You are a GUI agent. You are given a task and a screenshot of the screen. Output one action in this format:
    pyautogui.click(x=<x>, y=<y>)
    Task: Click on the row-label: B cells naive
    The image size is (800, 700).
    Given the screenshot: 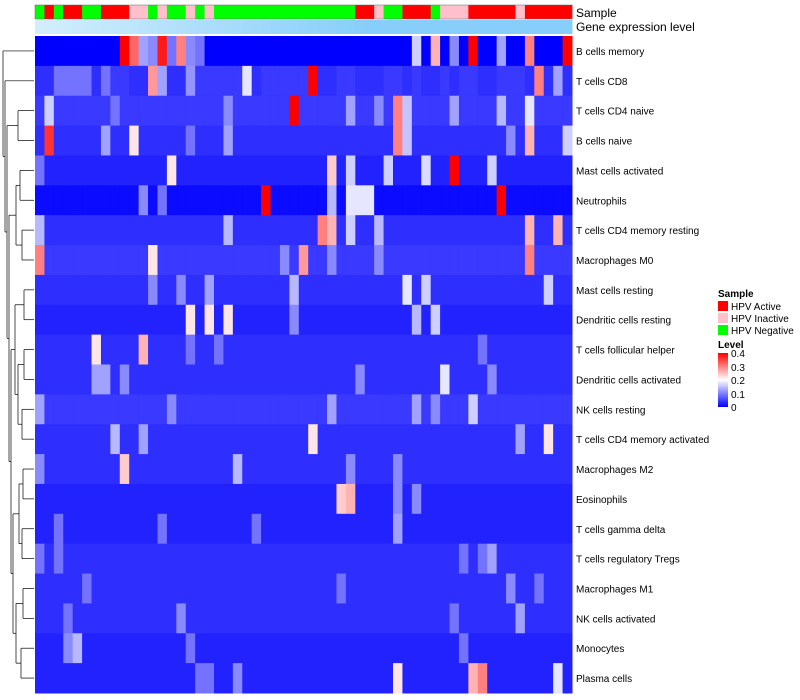 What is the action you would take?
    pyautogui.click(x=604, y=142)
    